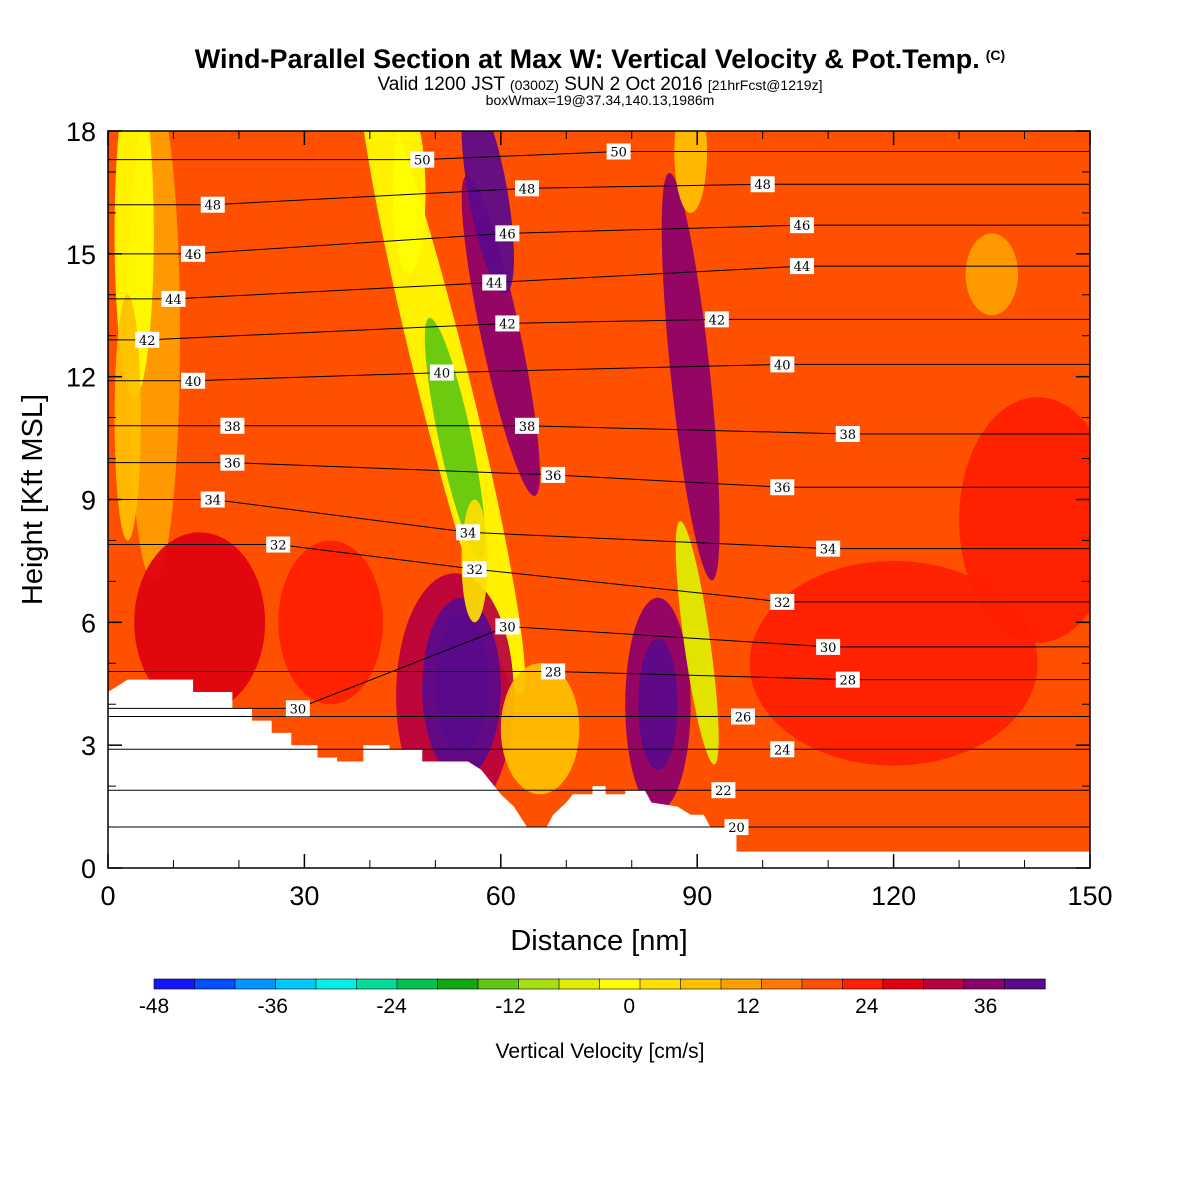  What do you see at coordinates (600, 100) in the screenshot?
I see `box-max-info: boxWmax=19@37.34,140.13,1986m` at bounding box center [600, 100].